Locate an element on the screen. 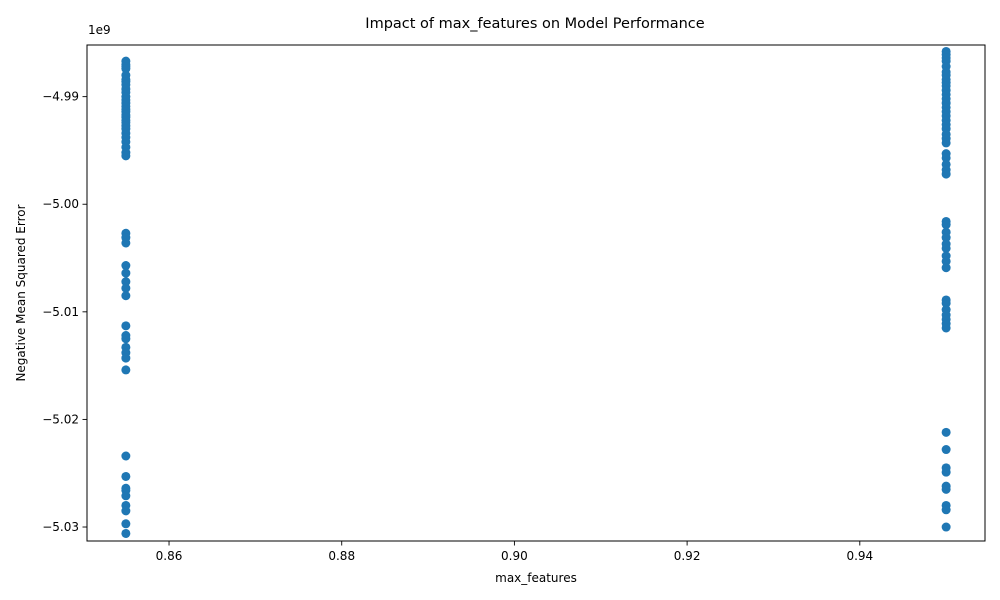 This screenshot has height=600, width=1000. y-ticks: −4.99 −5.00 −5.01 −5.02 −5.03 is located at coordinates (64, 312).